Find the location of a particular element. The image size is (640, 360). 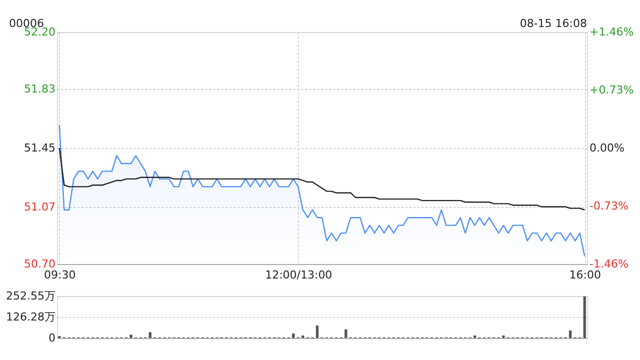

y2-tick-label: -1.46% is located at coordinates (609, 264).